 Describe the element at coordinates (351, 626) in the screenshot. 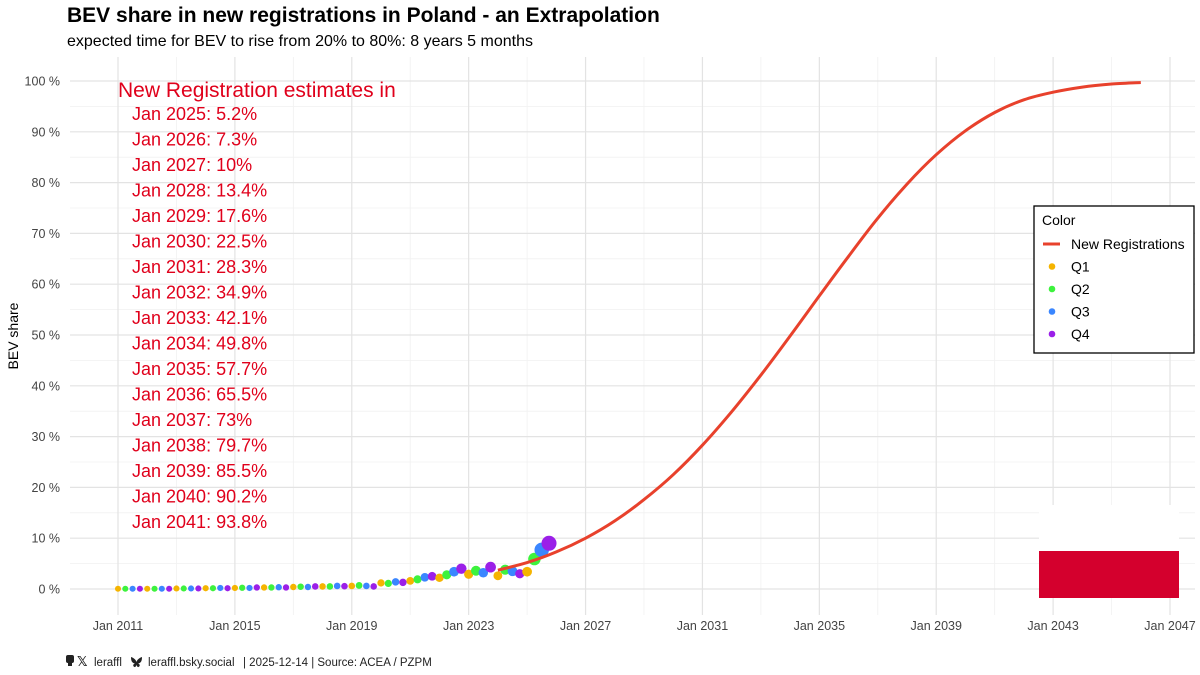

I see `x-tick-label: Jan 2019` at that location.